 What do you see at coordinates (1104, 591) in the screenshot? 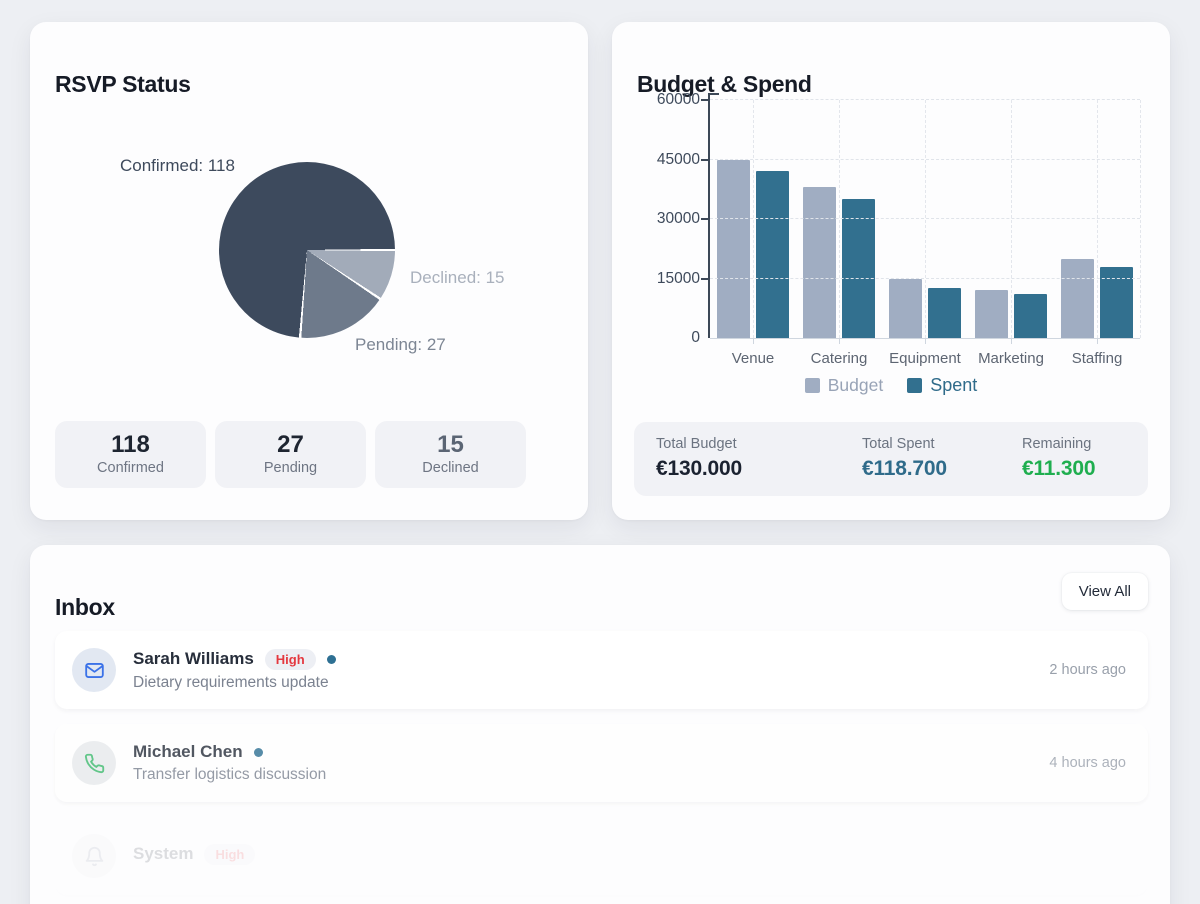
I see `view-all-button: View All` at bounding box center [1104, 591].